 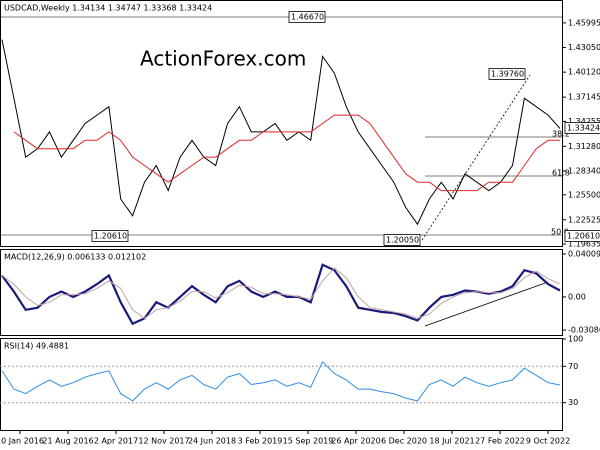 What do you see at coordinates (476, 157) in the screenshot?
I see `trend-line` at bounding box center [476, 157].